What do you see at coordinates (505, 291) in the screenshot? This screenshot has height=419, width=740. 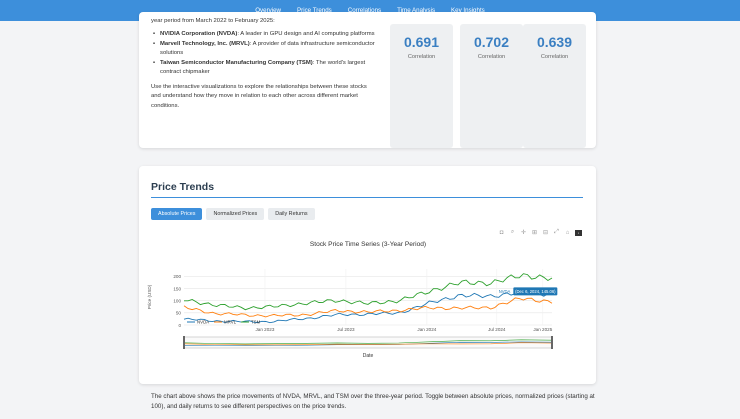 I see `hover-series-label: NVDA` at bounding box center [505, 291].